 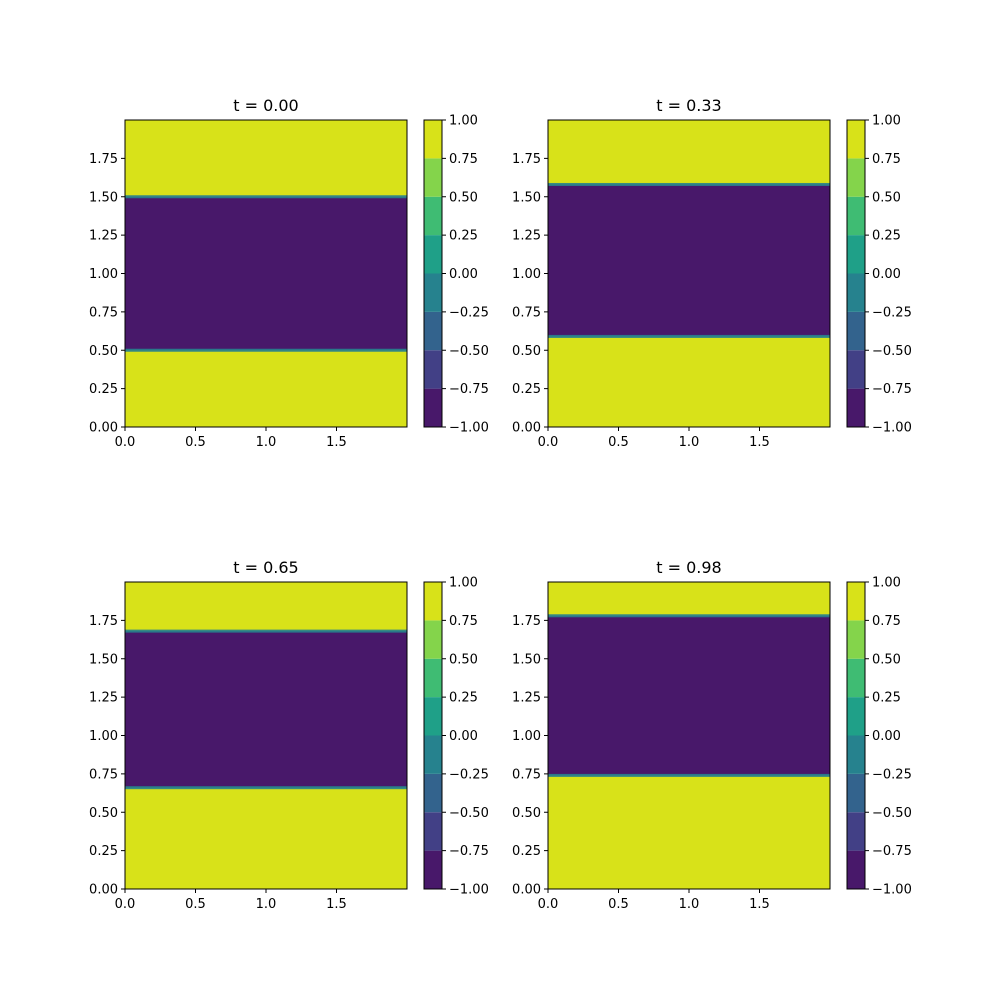 What do you see at coordinates (526, 312) in the screenshot?
I see `y-tick-label: 0.75` at bounding box center [526, 312].